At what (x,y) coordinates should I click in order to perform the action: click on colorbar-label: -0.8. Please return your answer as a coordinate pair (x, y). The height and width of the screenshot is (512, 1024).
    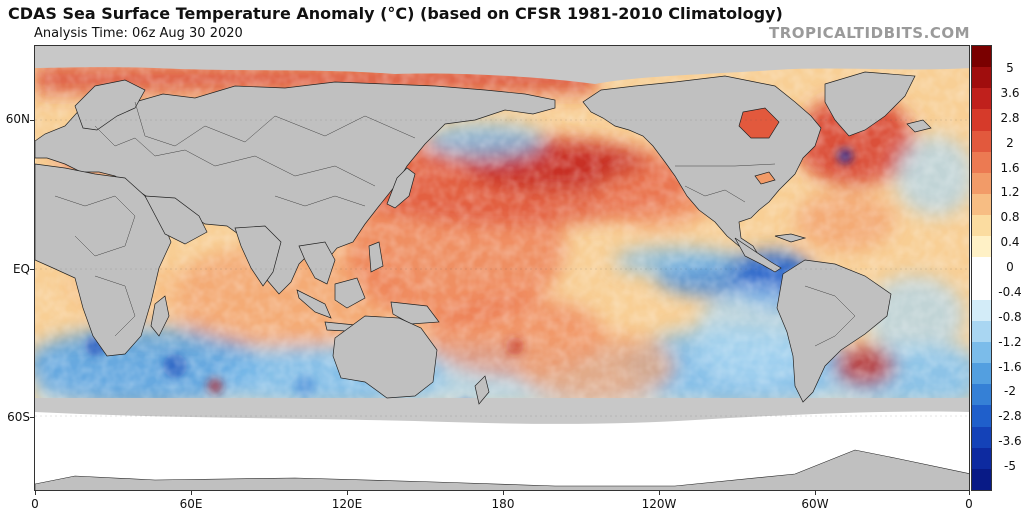
    Looking at the image, I should click on (1010, 316).